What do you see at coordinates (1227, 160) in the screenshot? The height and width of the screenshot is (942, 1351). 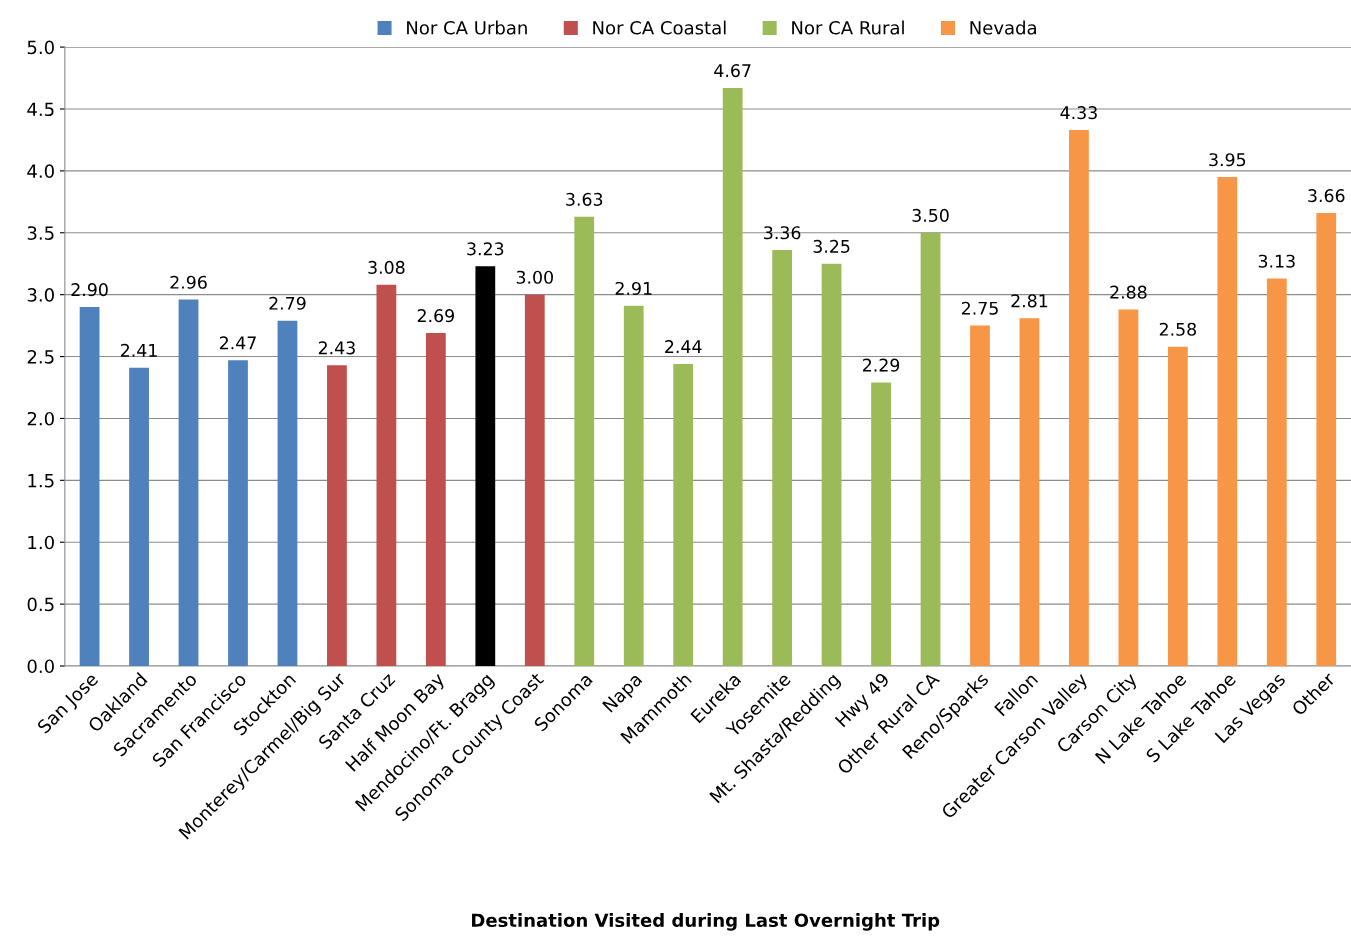 I see `data-label: 3.95` at bounding box center [1227, 160].